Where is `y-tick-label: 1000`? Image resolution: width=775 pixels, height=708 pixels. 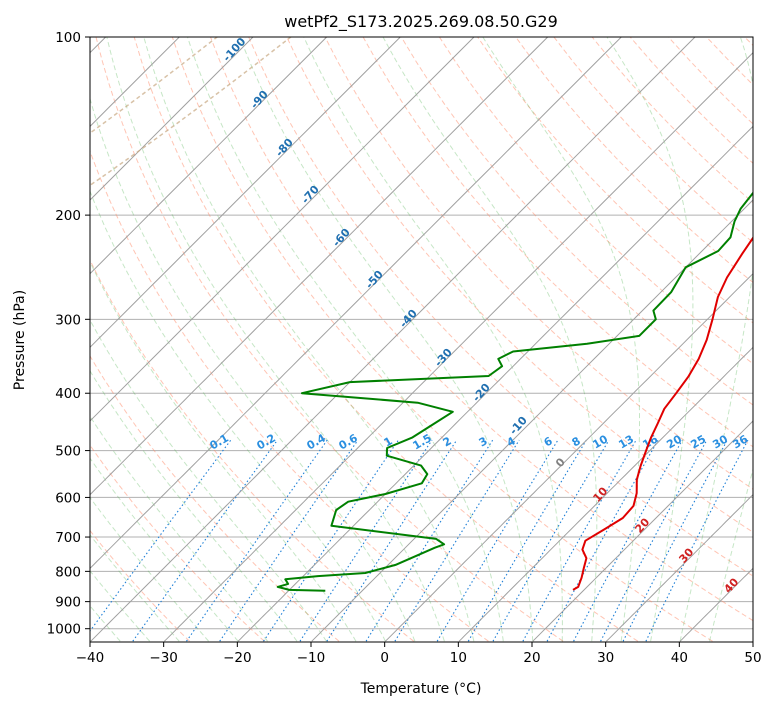
y-tick-label: 1000 is located at coordinates (64, 630).